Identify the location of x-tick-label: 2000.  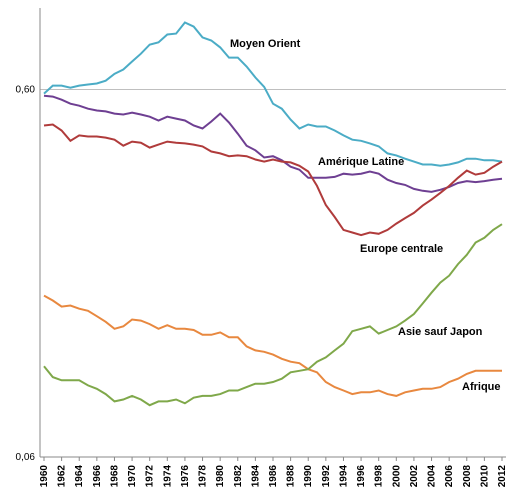
(396, 476).